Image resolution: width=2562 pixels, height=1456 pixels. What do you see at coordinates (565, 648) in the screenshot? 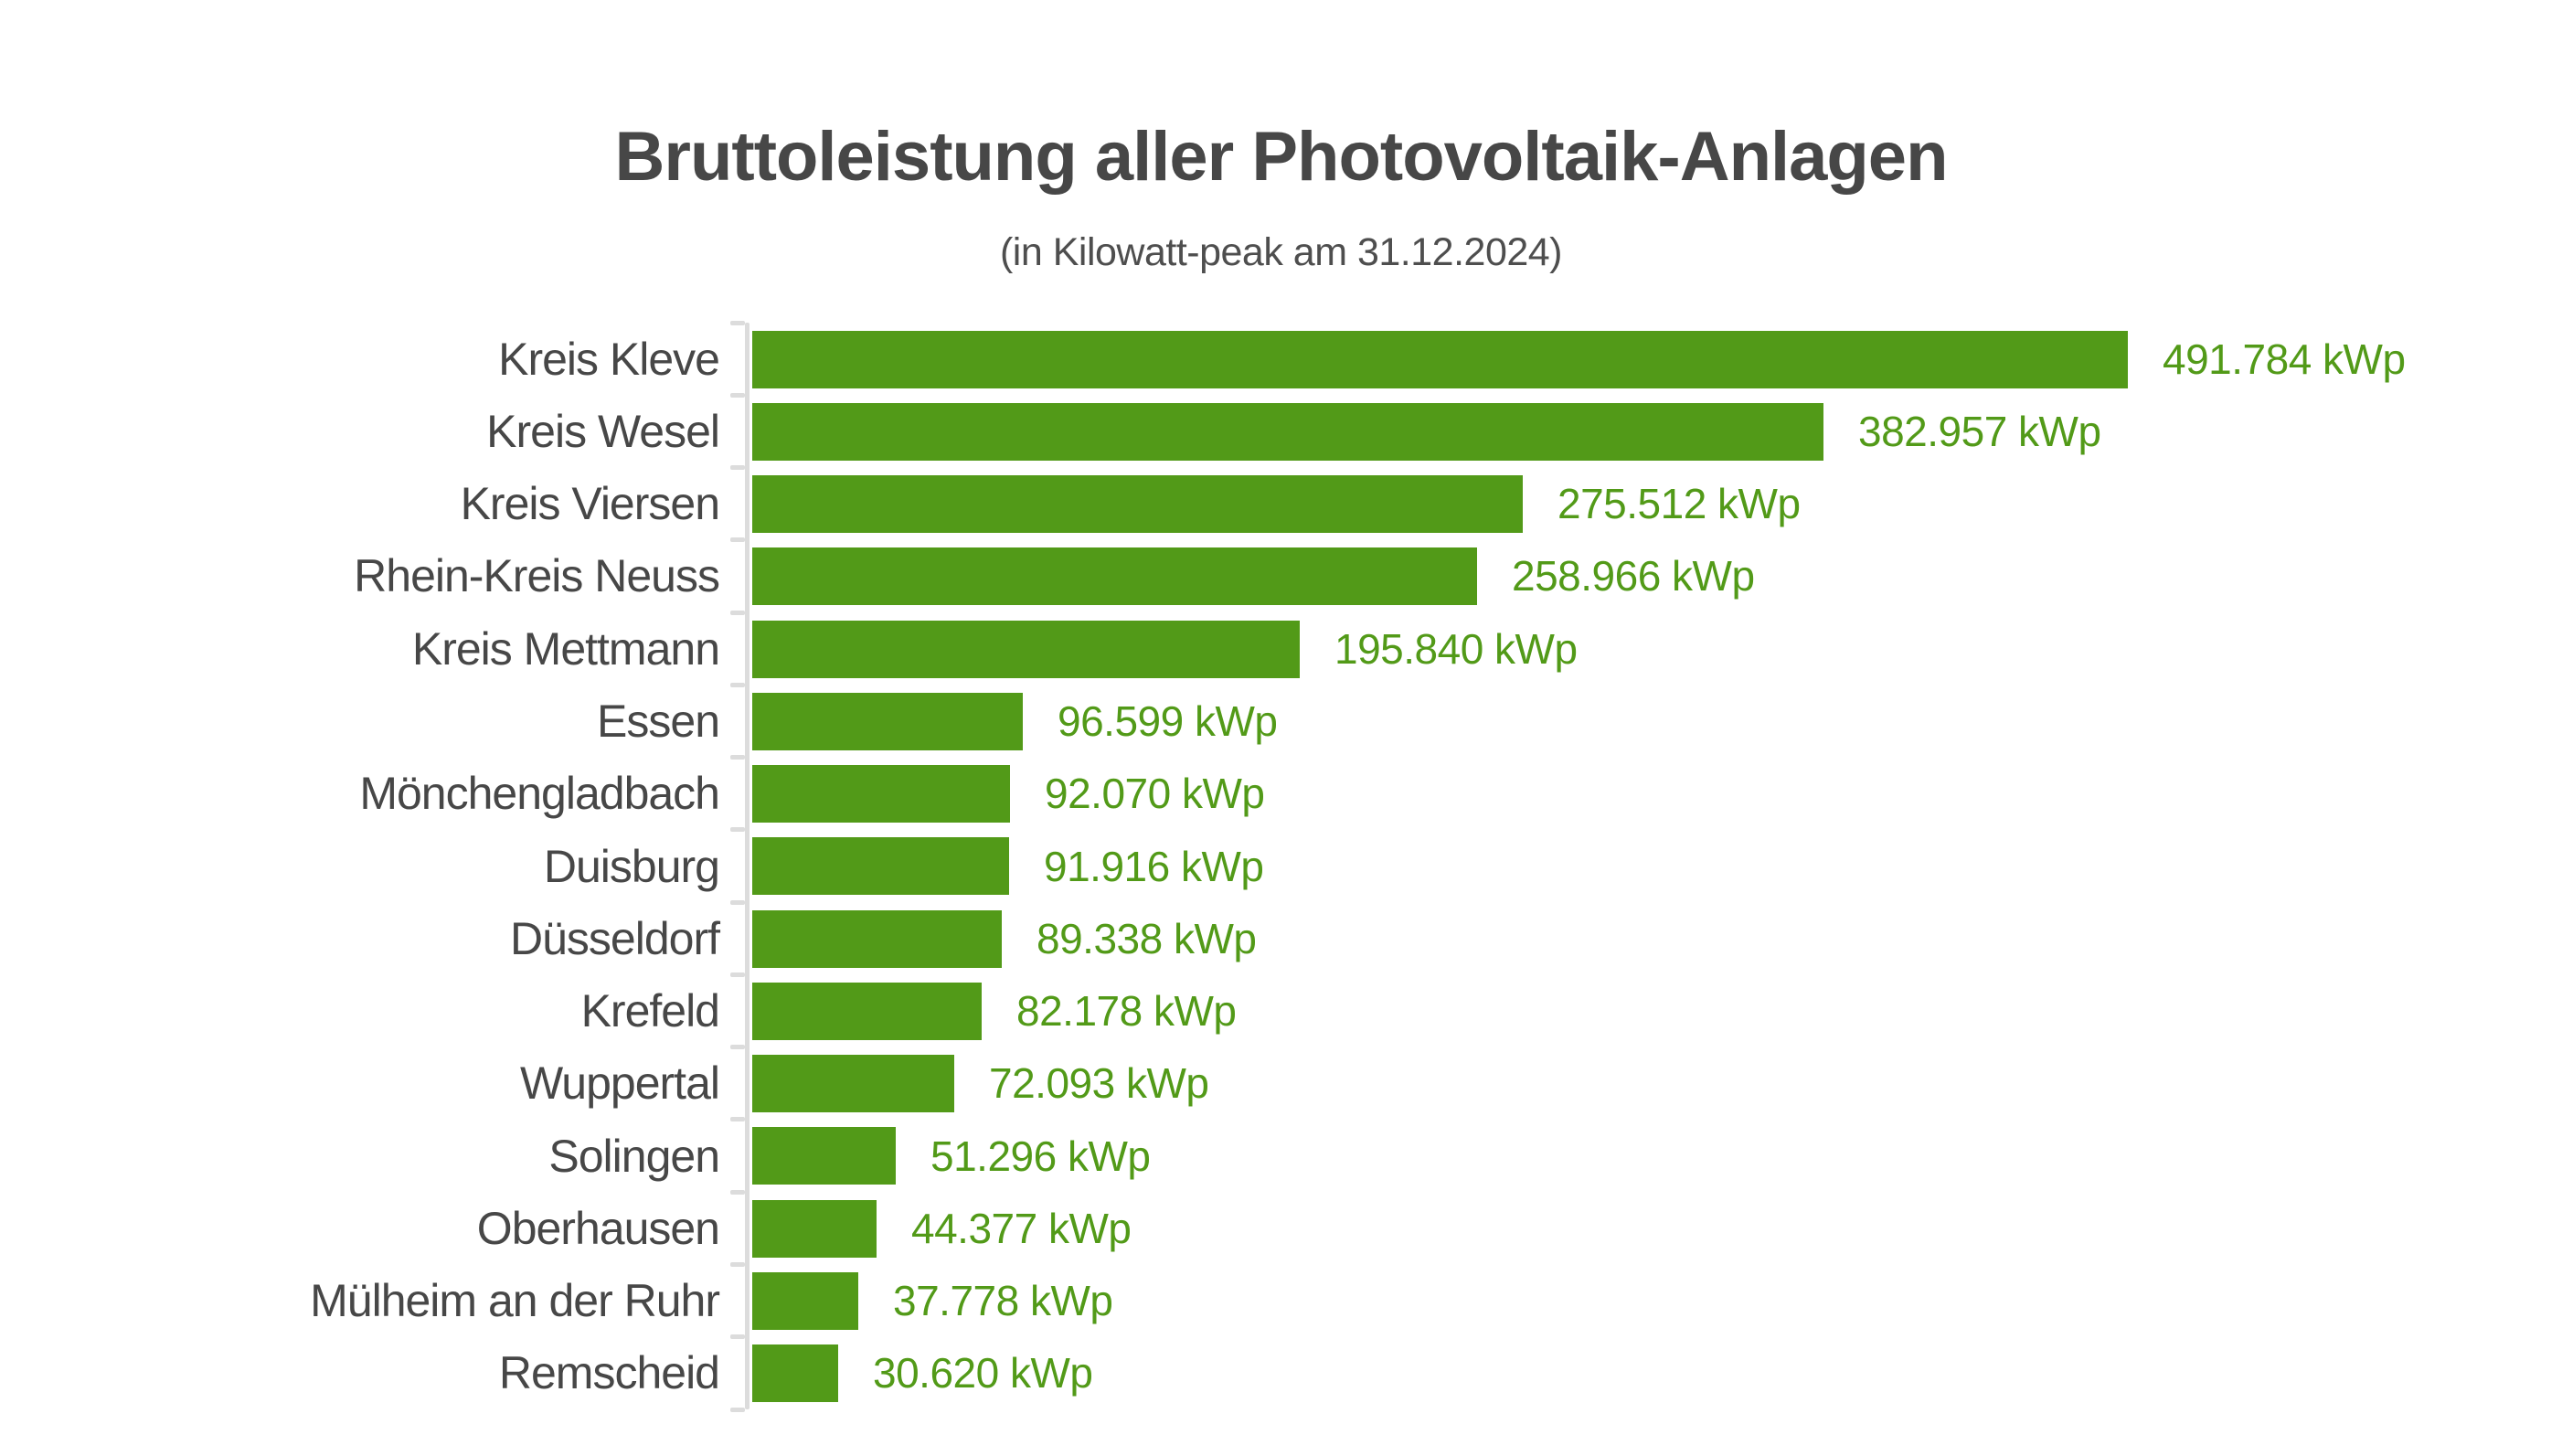
I see `category-label: Kreis Mettmann` at bounding box center [565, 648].